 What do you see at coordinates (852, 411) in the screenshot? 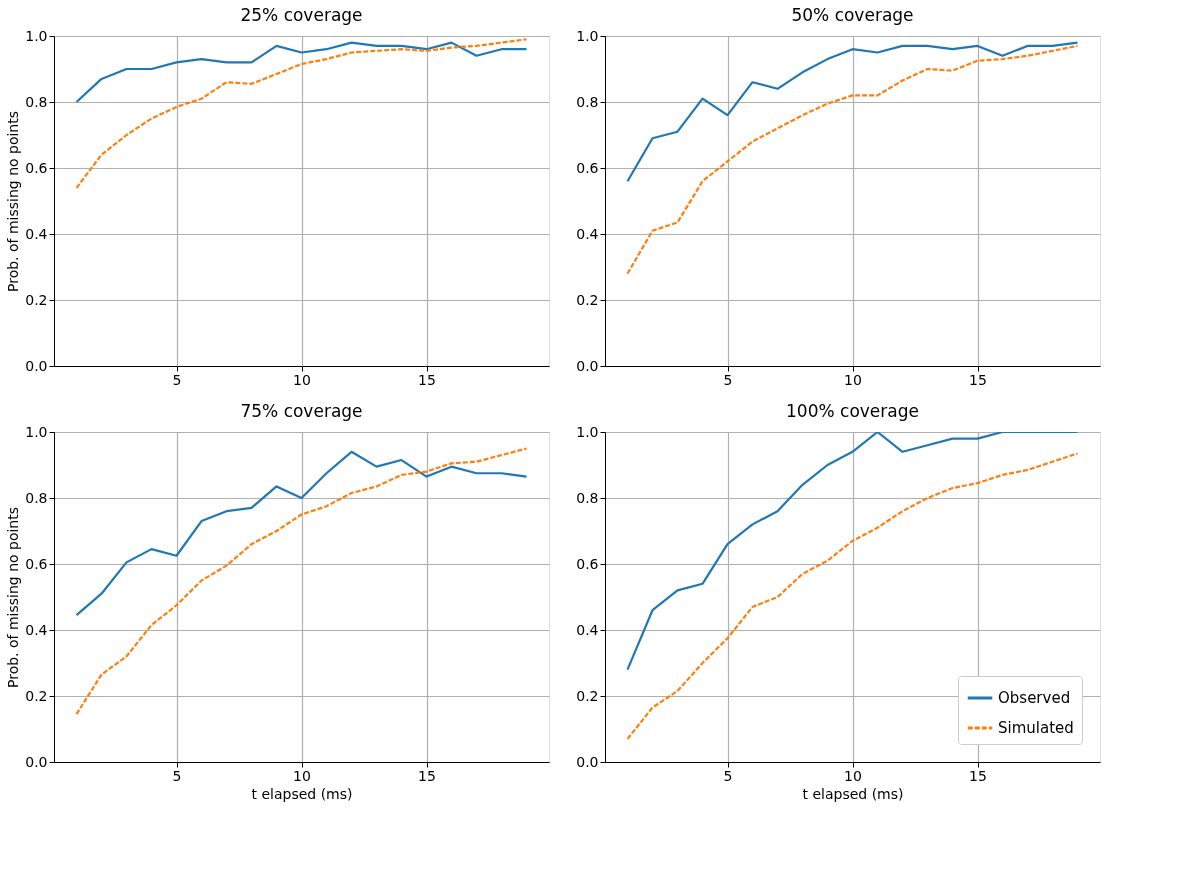
I see `chart-title: 100% coverage` at bounding box center [852, 411].